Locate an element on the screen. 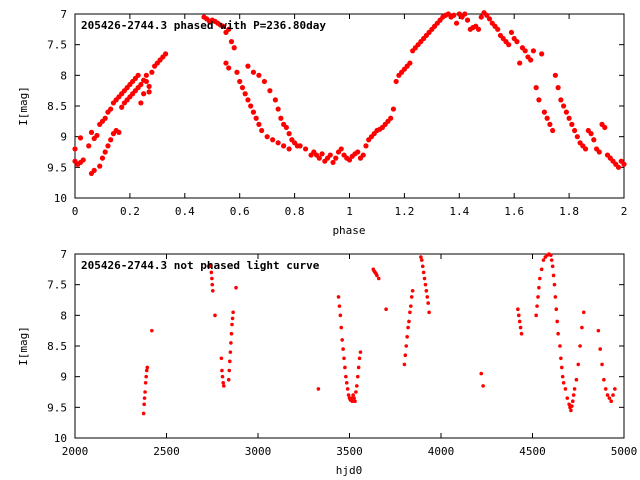 The image size is (640, 480). x-tick-label: 4000 is located at coordinates (441, 451).